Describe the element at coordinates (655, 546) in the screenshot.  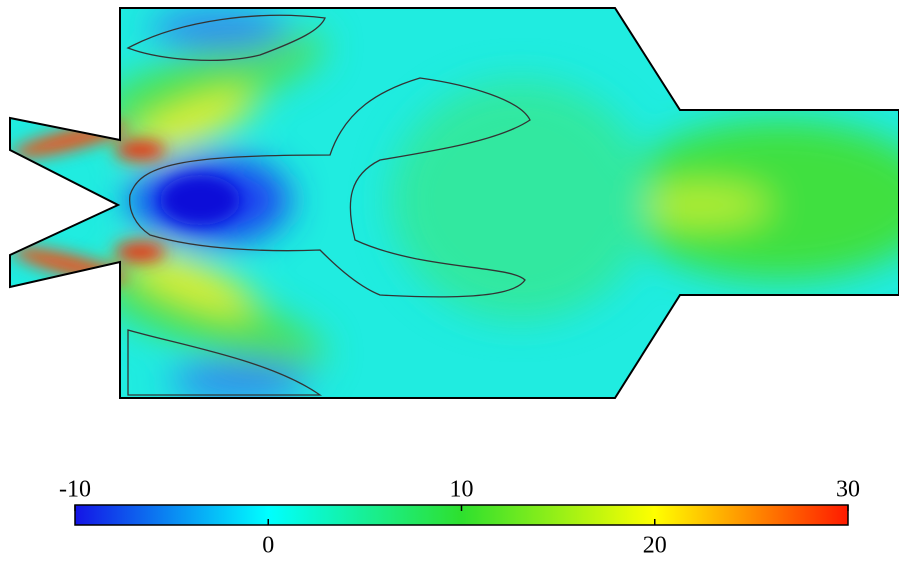
I see `colorbar-tick-label: 20` at that location.